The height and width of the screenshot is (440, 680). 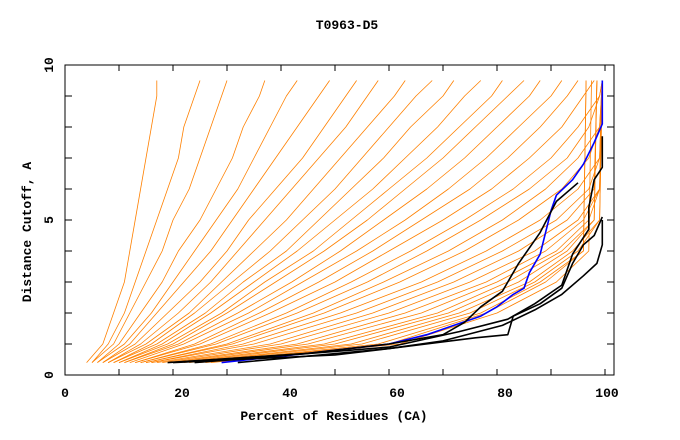 What do you see at coordinates (290, 393) in the screenshot?
I see `x-tick-label: 40` at bounding box center [290, 393].